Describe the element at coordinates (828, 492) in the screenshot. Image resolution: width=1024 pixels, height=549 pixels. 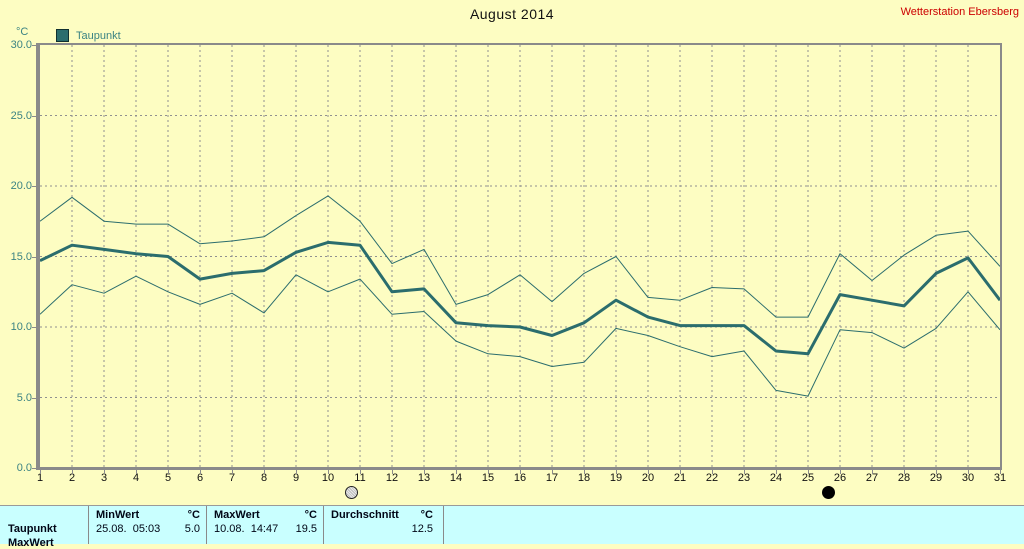
I see `new-moon-icon` at that location.